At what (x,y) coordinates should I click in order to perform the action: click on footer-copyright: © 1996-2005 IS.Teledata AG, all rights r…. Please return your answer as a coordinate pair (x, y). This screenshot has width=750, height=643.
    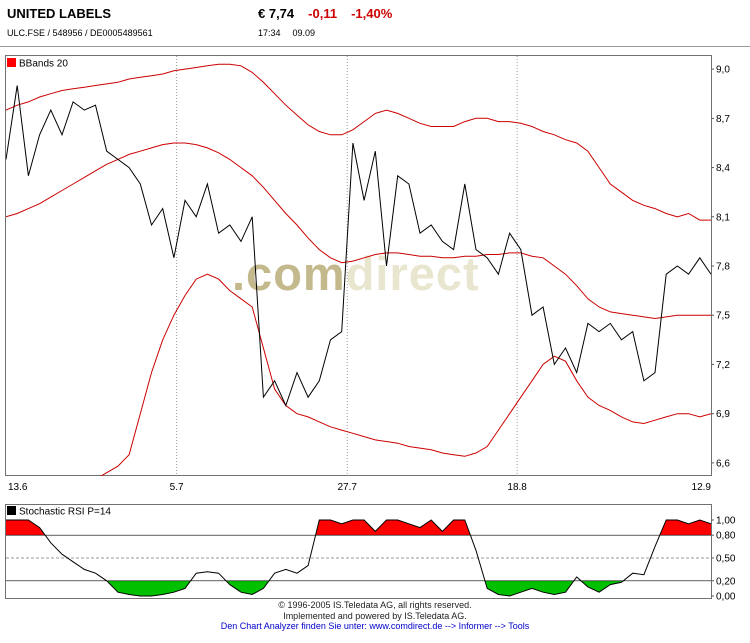
    Looking at the image, I should click on (375, 605).